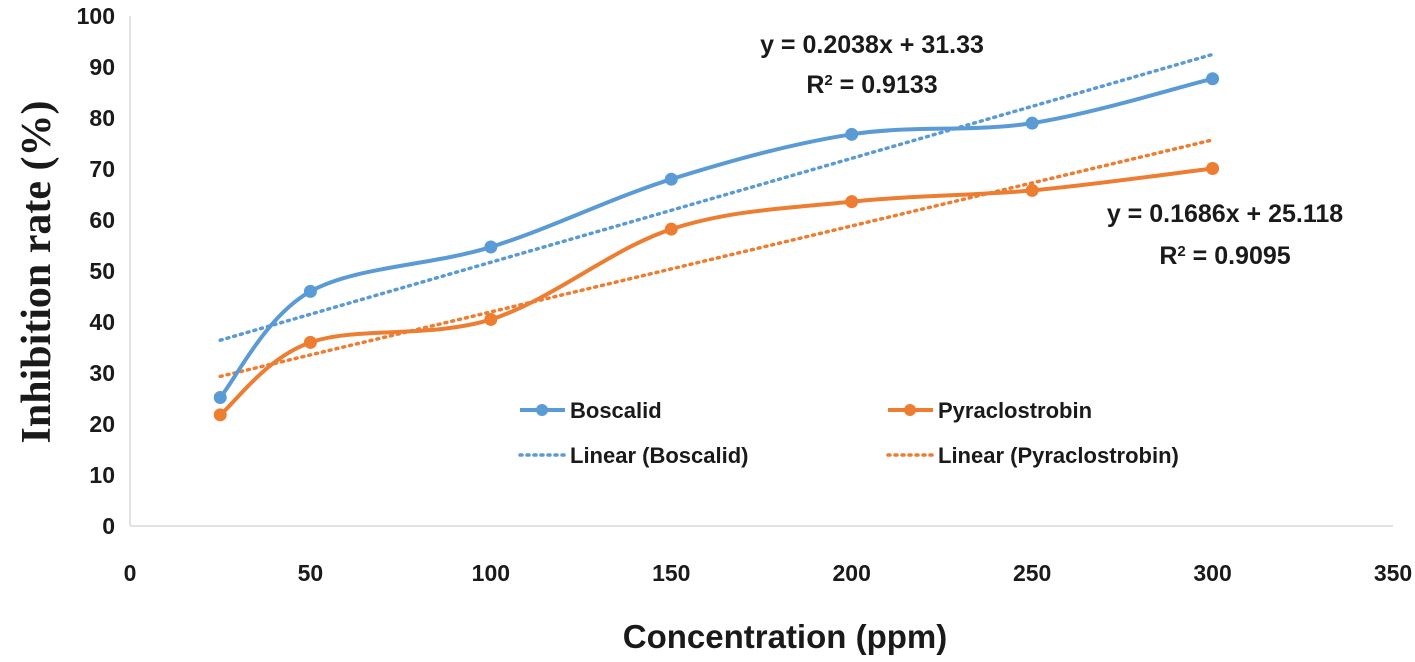  What do you see at coordinates (37, 271) in the screenshot?
I see `y-axis-title: Inhibition rate (%)` at bounding box center [37, 271].